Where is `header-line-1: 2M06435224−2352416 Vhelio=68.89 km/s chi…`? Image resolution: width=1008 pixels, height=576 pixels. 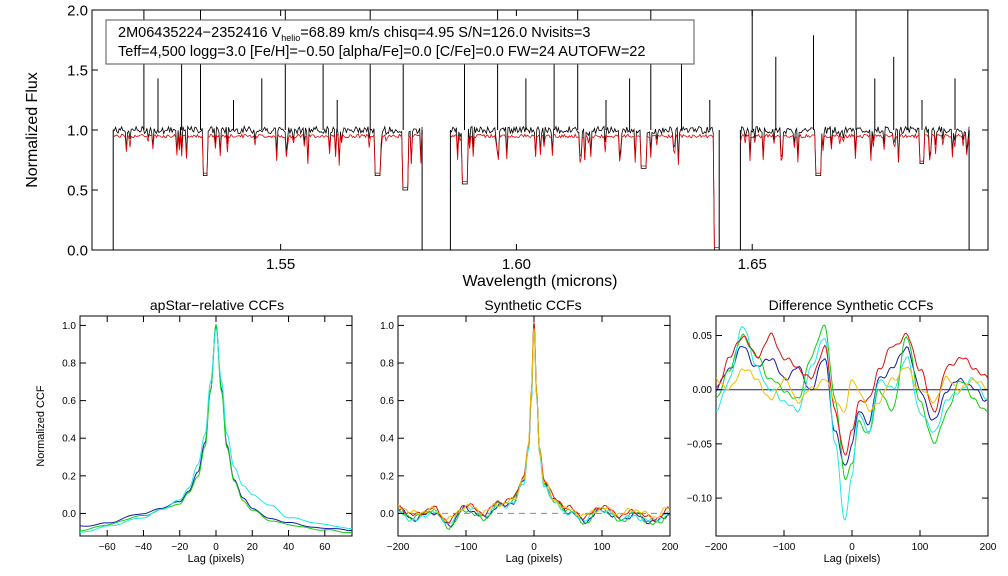
header-line-1: 2M06435224−2352416 Vhelio=68.89 km/s chi… is located at coordinates (354, 34).